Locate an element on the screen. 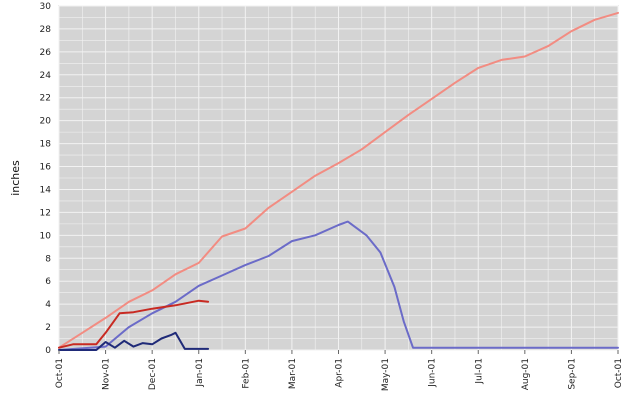 This screenshot has width=621, height=408. y-tick-label: 16 is located at coordinates (46, 168).